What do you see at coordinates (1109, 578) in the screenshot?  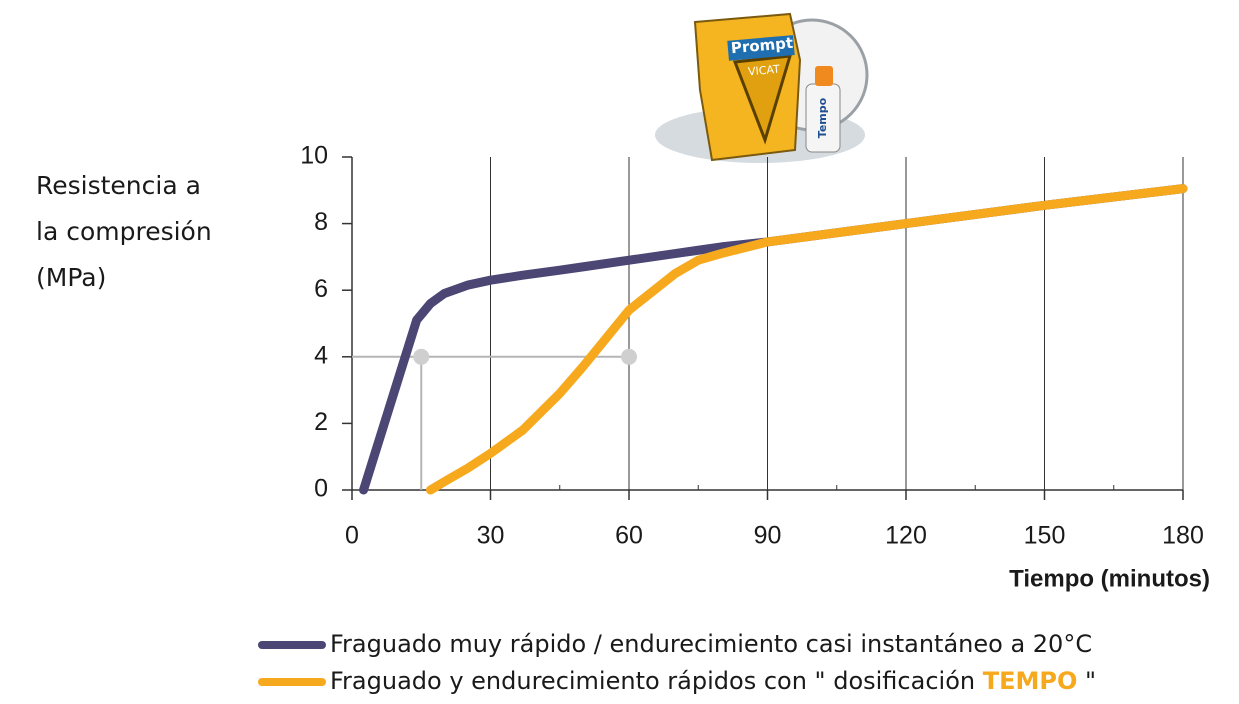 I see `x-axis-title: Tiempo (minutos)` at bounding box center [1109, 578].